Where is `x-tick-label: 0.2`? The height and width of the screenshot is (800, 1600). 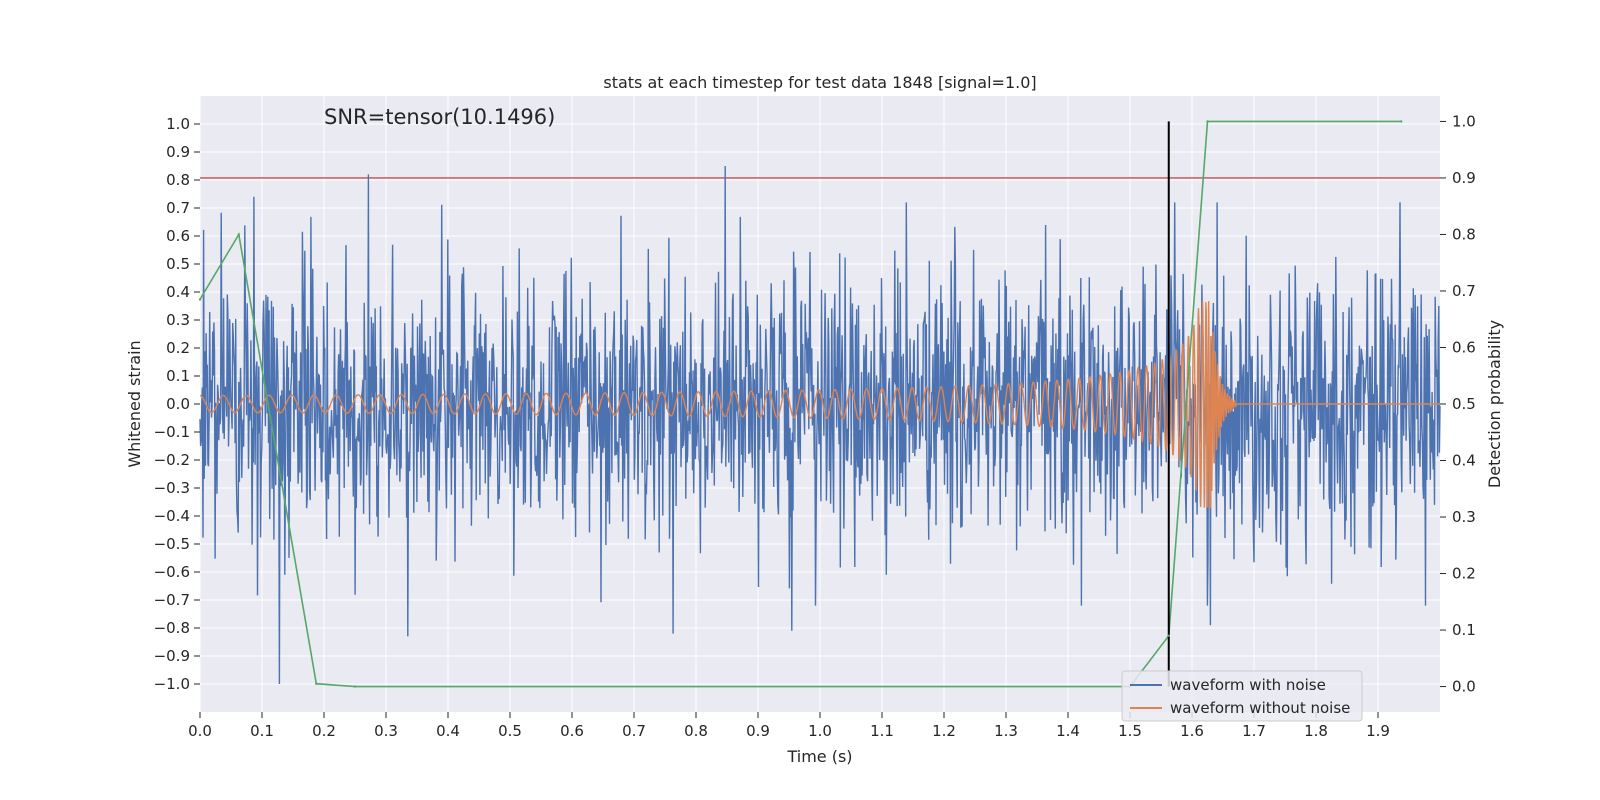 x-tick-label: 0.2 is located at coordinates (324, 731).